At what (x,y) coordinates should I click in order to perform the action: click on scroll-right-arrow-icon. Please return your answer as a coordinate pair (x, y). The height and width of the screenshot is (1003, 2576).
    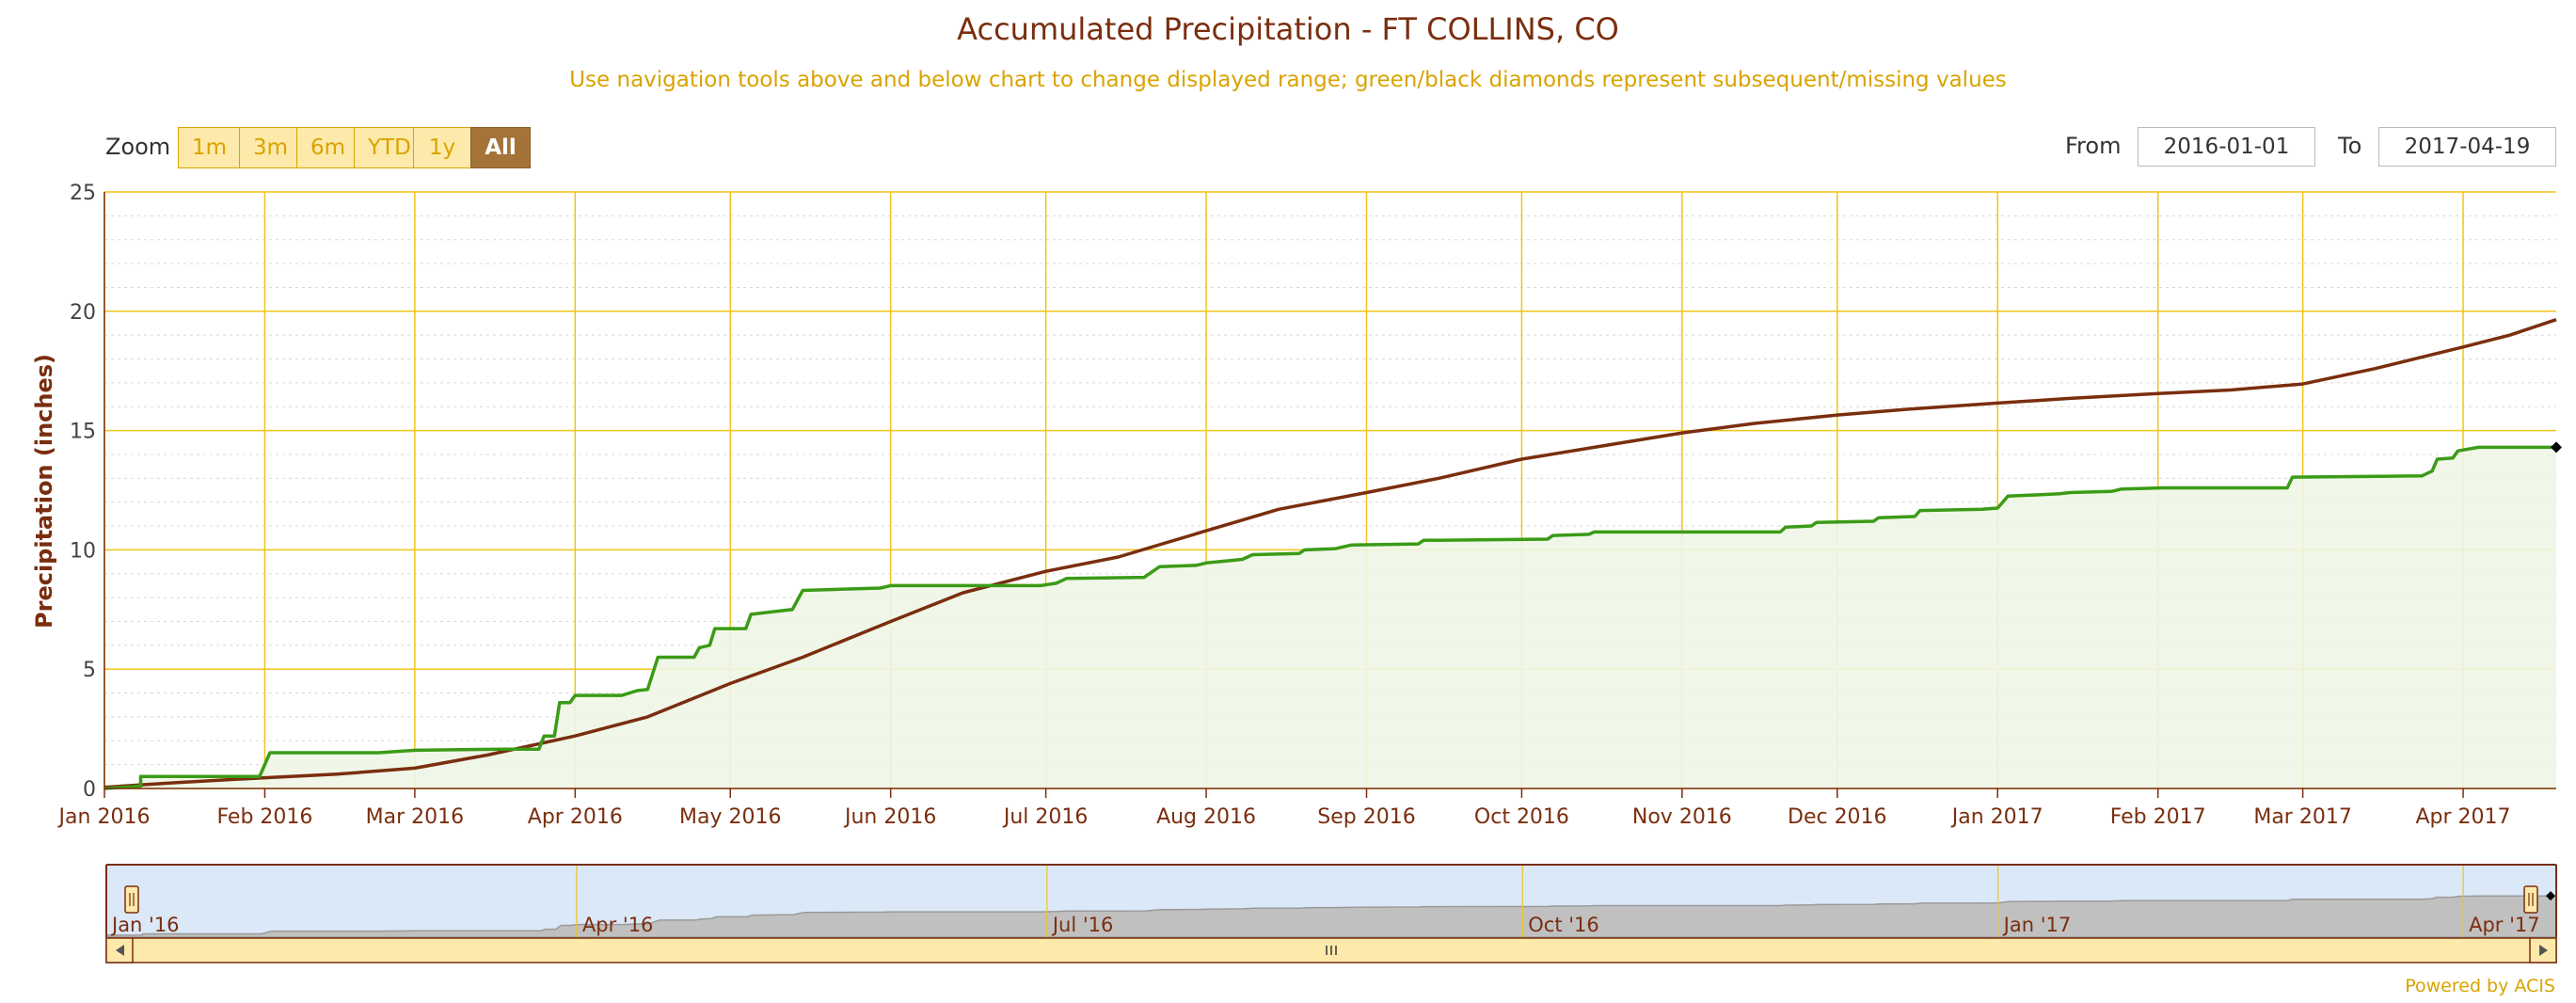
    Looking at the image, I should click on (2543, 950).